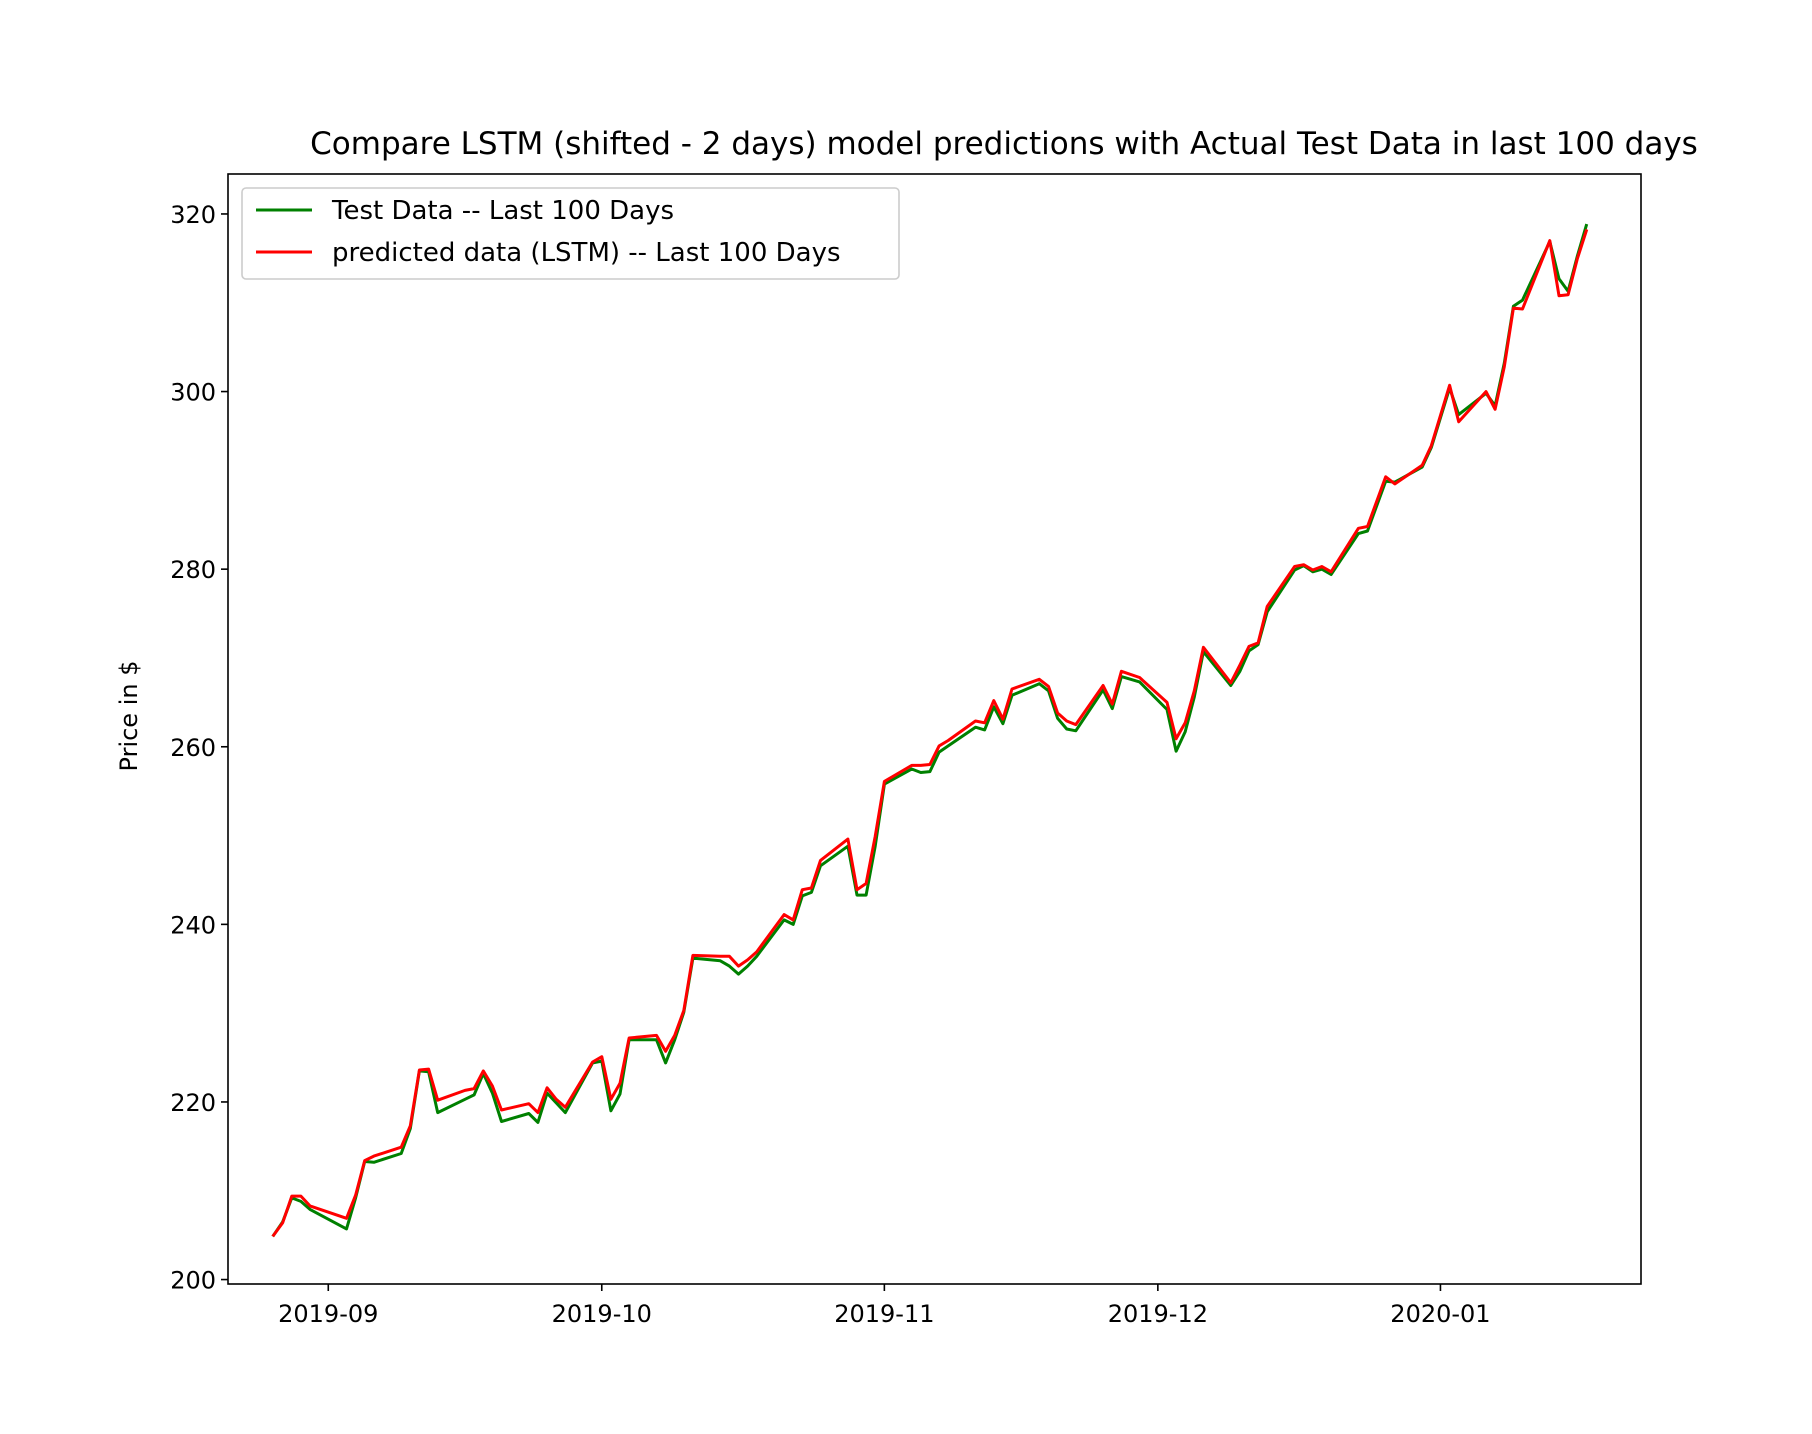 This screenshot has height=1434, width=1812. I want to click on x-tick-label: 2019-10, so click(602, 1314).